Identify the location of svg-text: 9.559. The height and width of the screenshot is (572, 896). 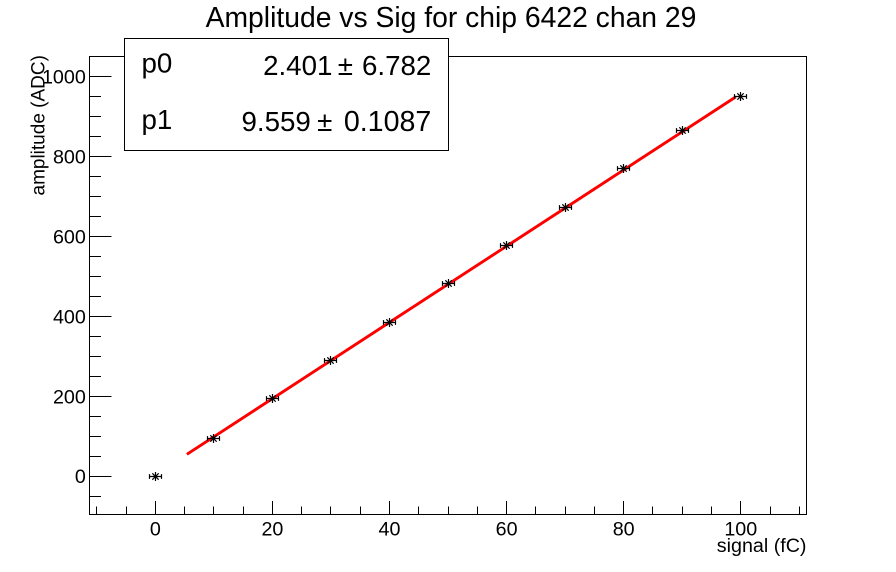
(276, 121).